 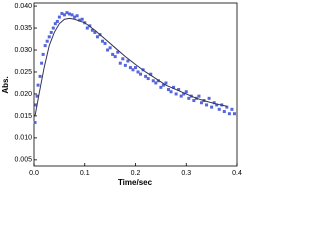 What do you see at coordinates (5, 84) in the screenshot?
I see `y-axis-label: Abs.` at bounding box center [5, 84].